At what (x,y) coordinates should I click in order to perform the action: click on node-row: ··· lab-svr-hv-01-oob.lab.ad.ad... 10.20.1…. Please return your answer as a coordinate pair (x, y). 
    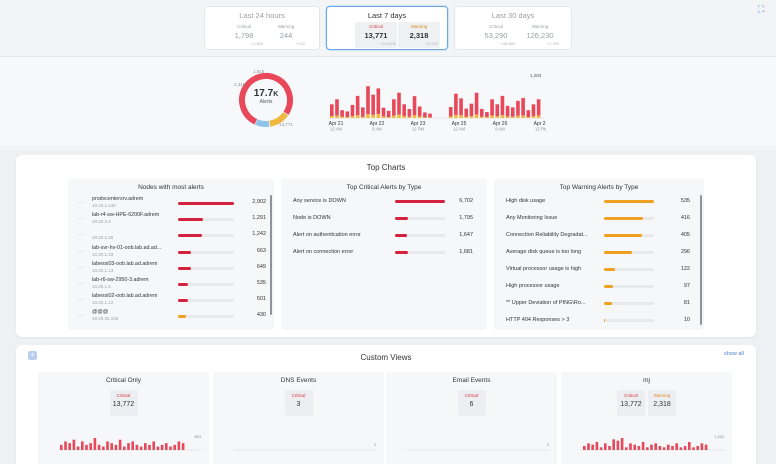
    Looking at the image, I should click on (170, 252).